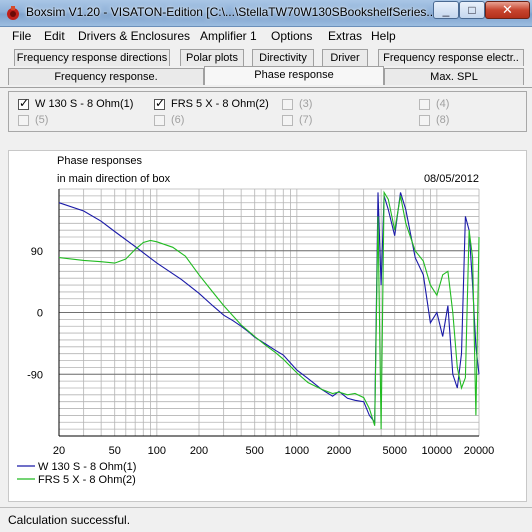  What do you see at coordinates (106, 76) in the screenshot?
I see `tab-frequency-response: Frequency response.` at bounding box center [106, 76].